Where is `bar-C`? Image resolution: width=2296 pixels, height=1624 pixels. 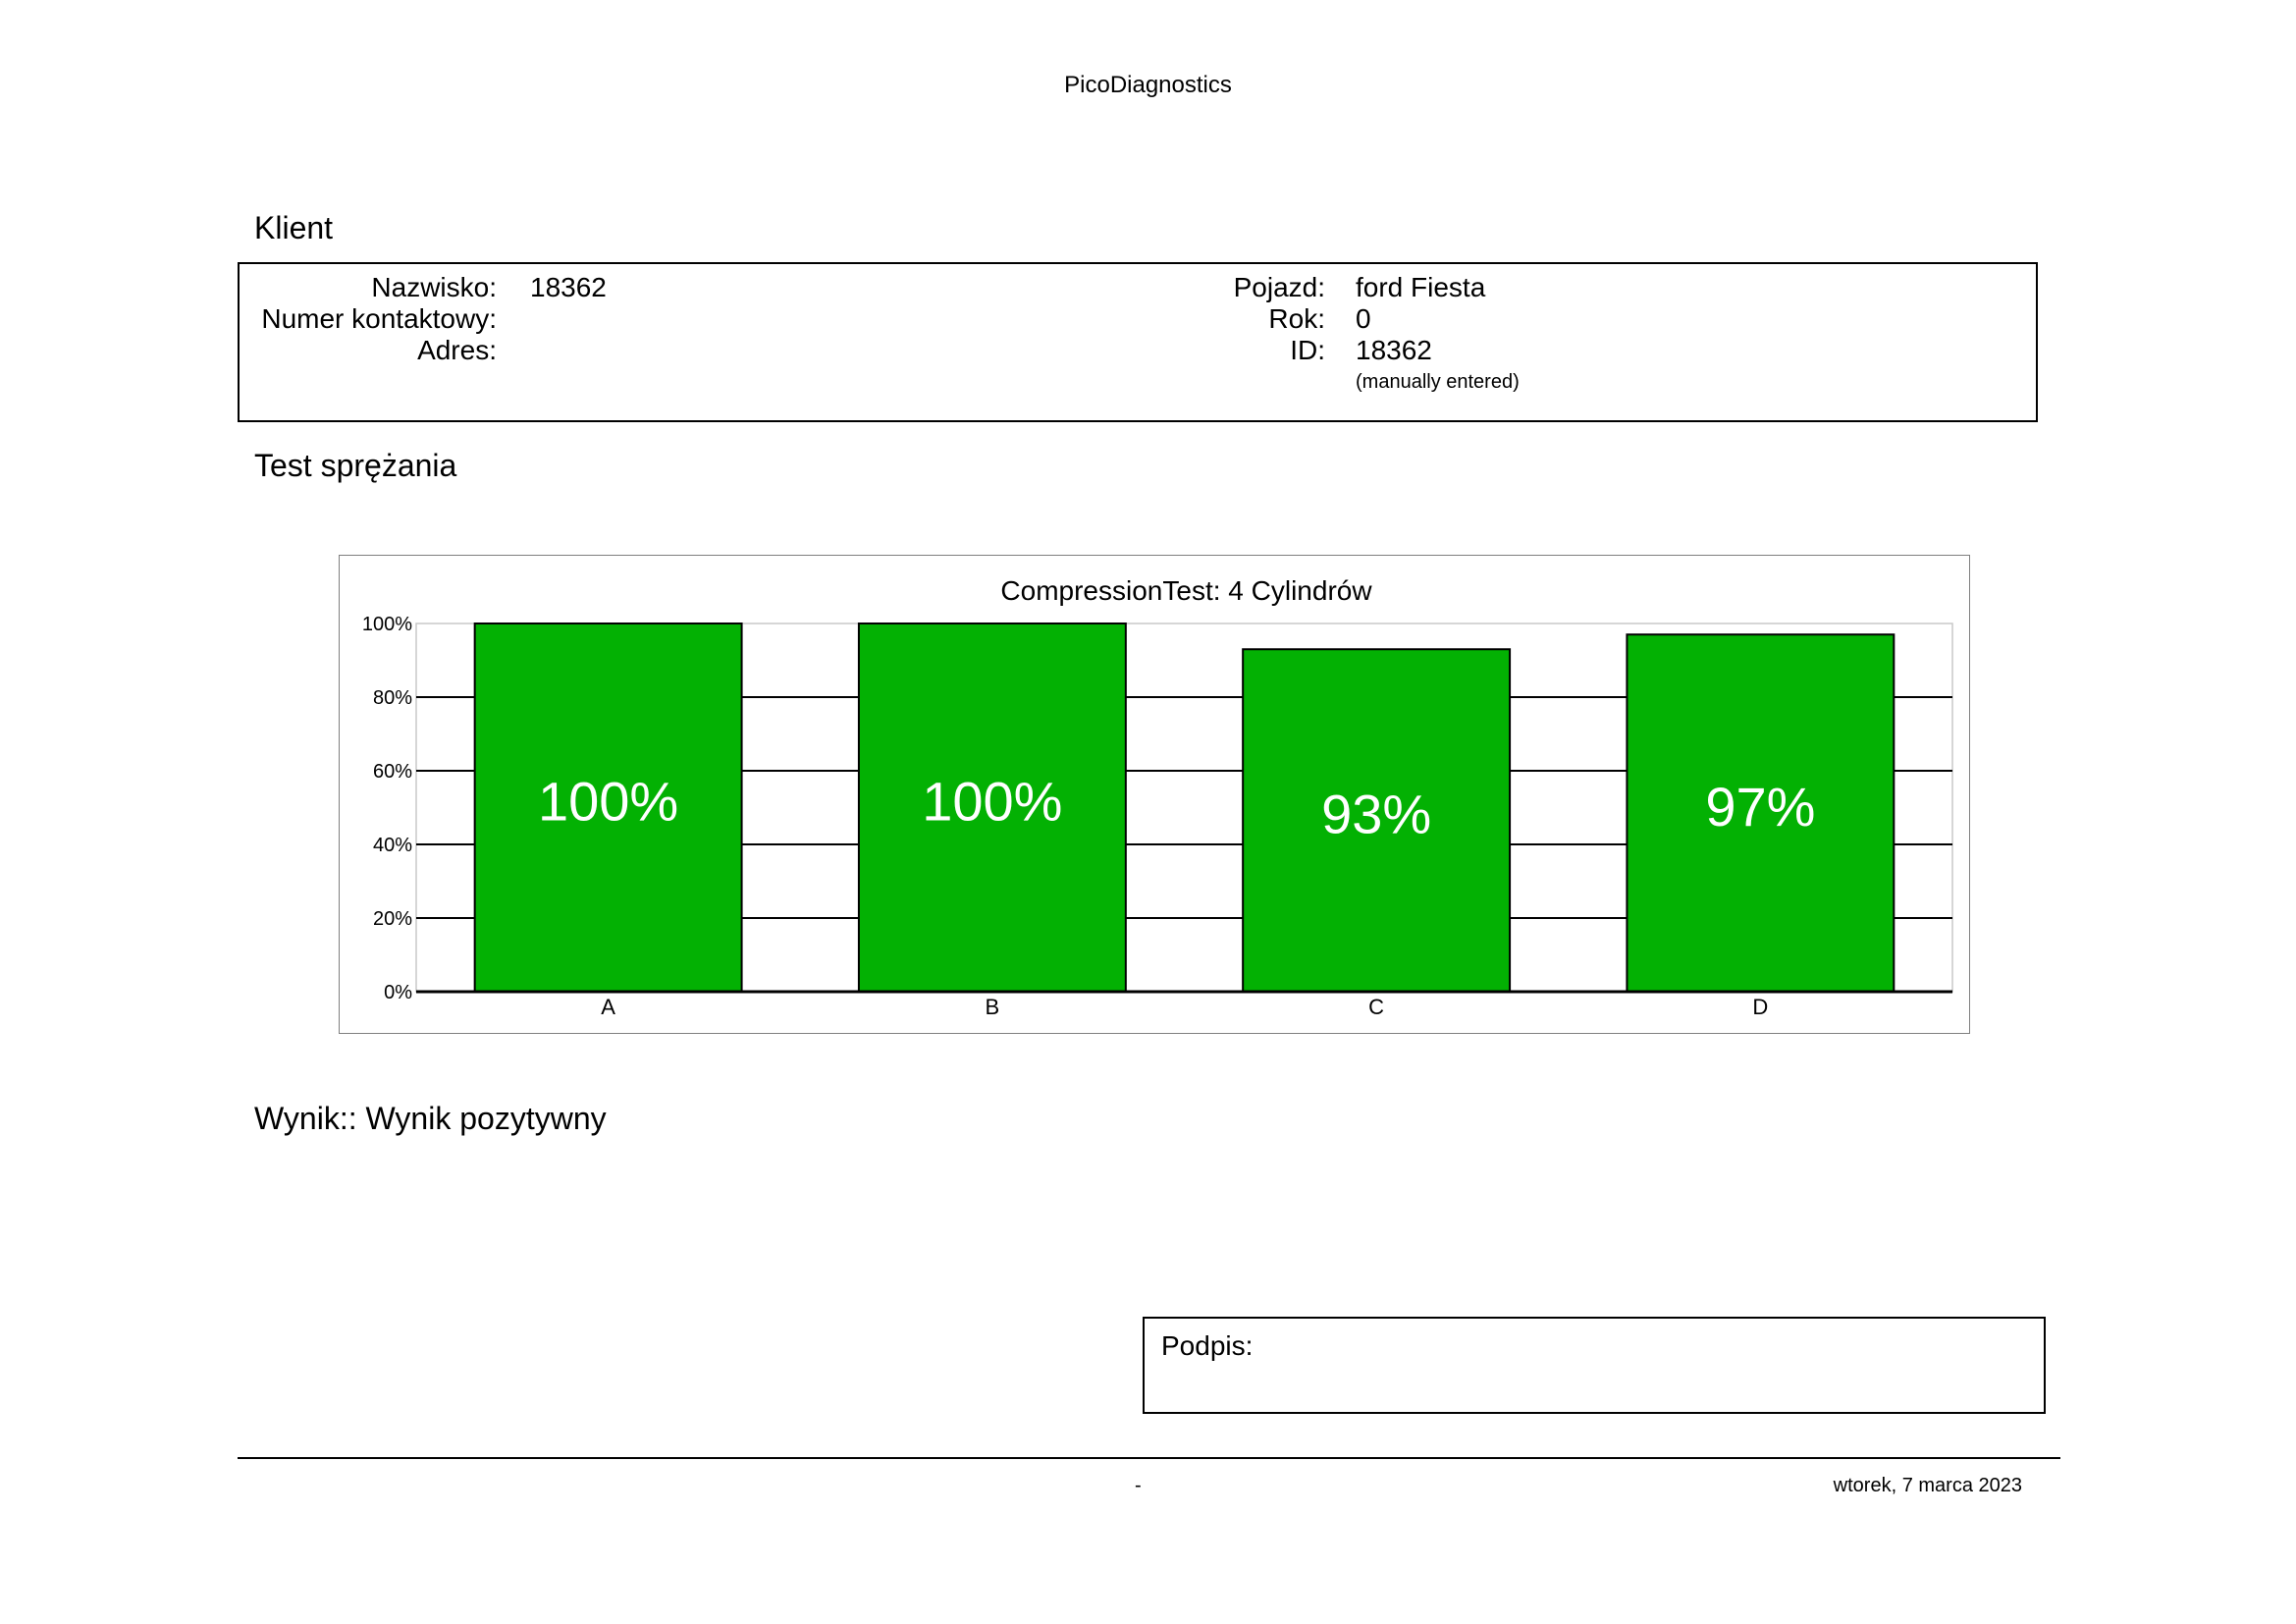
bar-C is located at coordinates (1377, 820).